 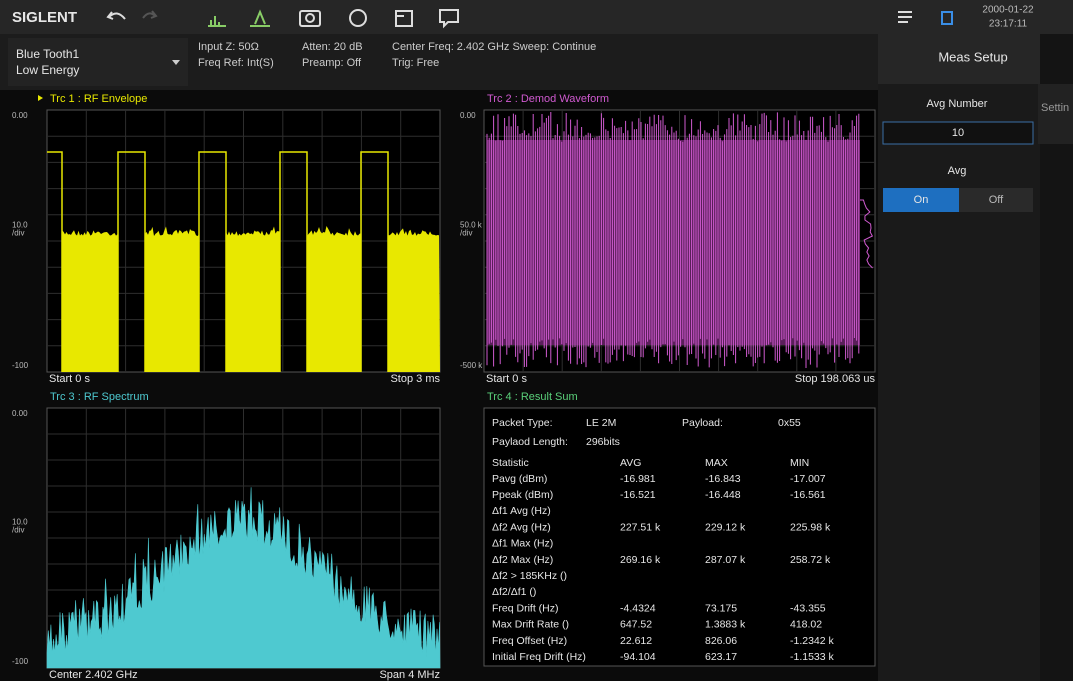 I want to click on toolbar, so click(x=536, y=17).